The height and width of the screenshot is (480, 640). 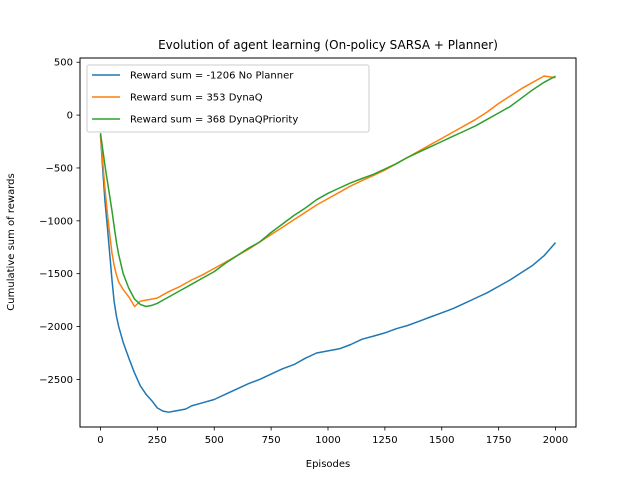 What do you see at coordinates (498, 440) in the screenshot?
I see `x-tick-label: 1750` at bounding box center [498, 440].